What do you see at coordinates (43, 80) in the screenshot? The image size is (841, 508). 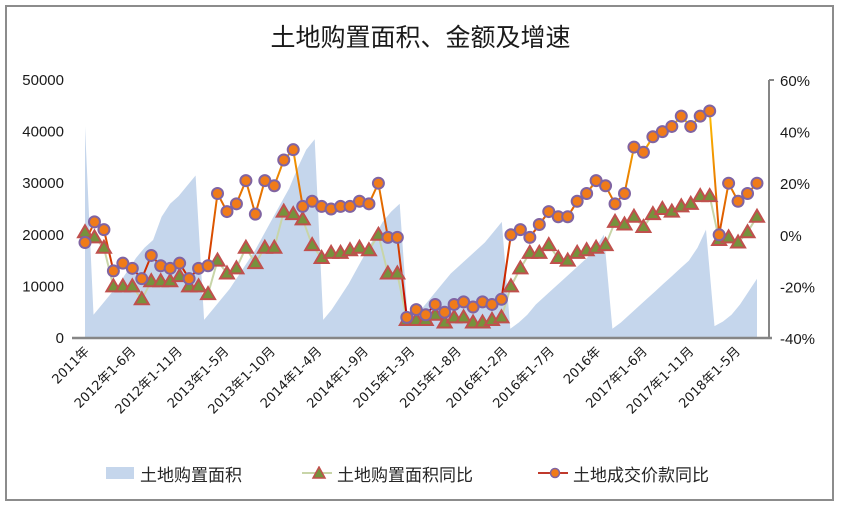 I see `left-axis-tick: 50000` at bounding box center [43, 80].